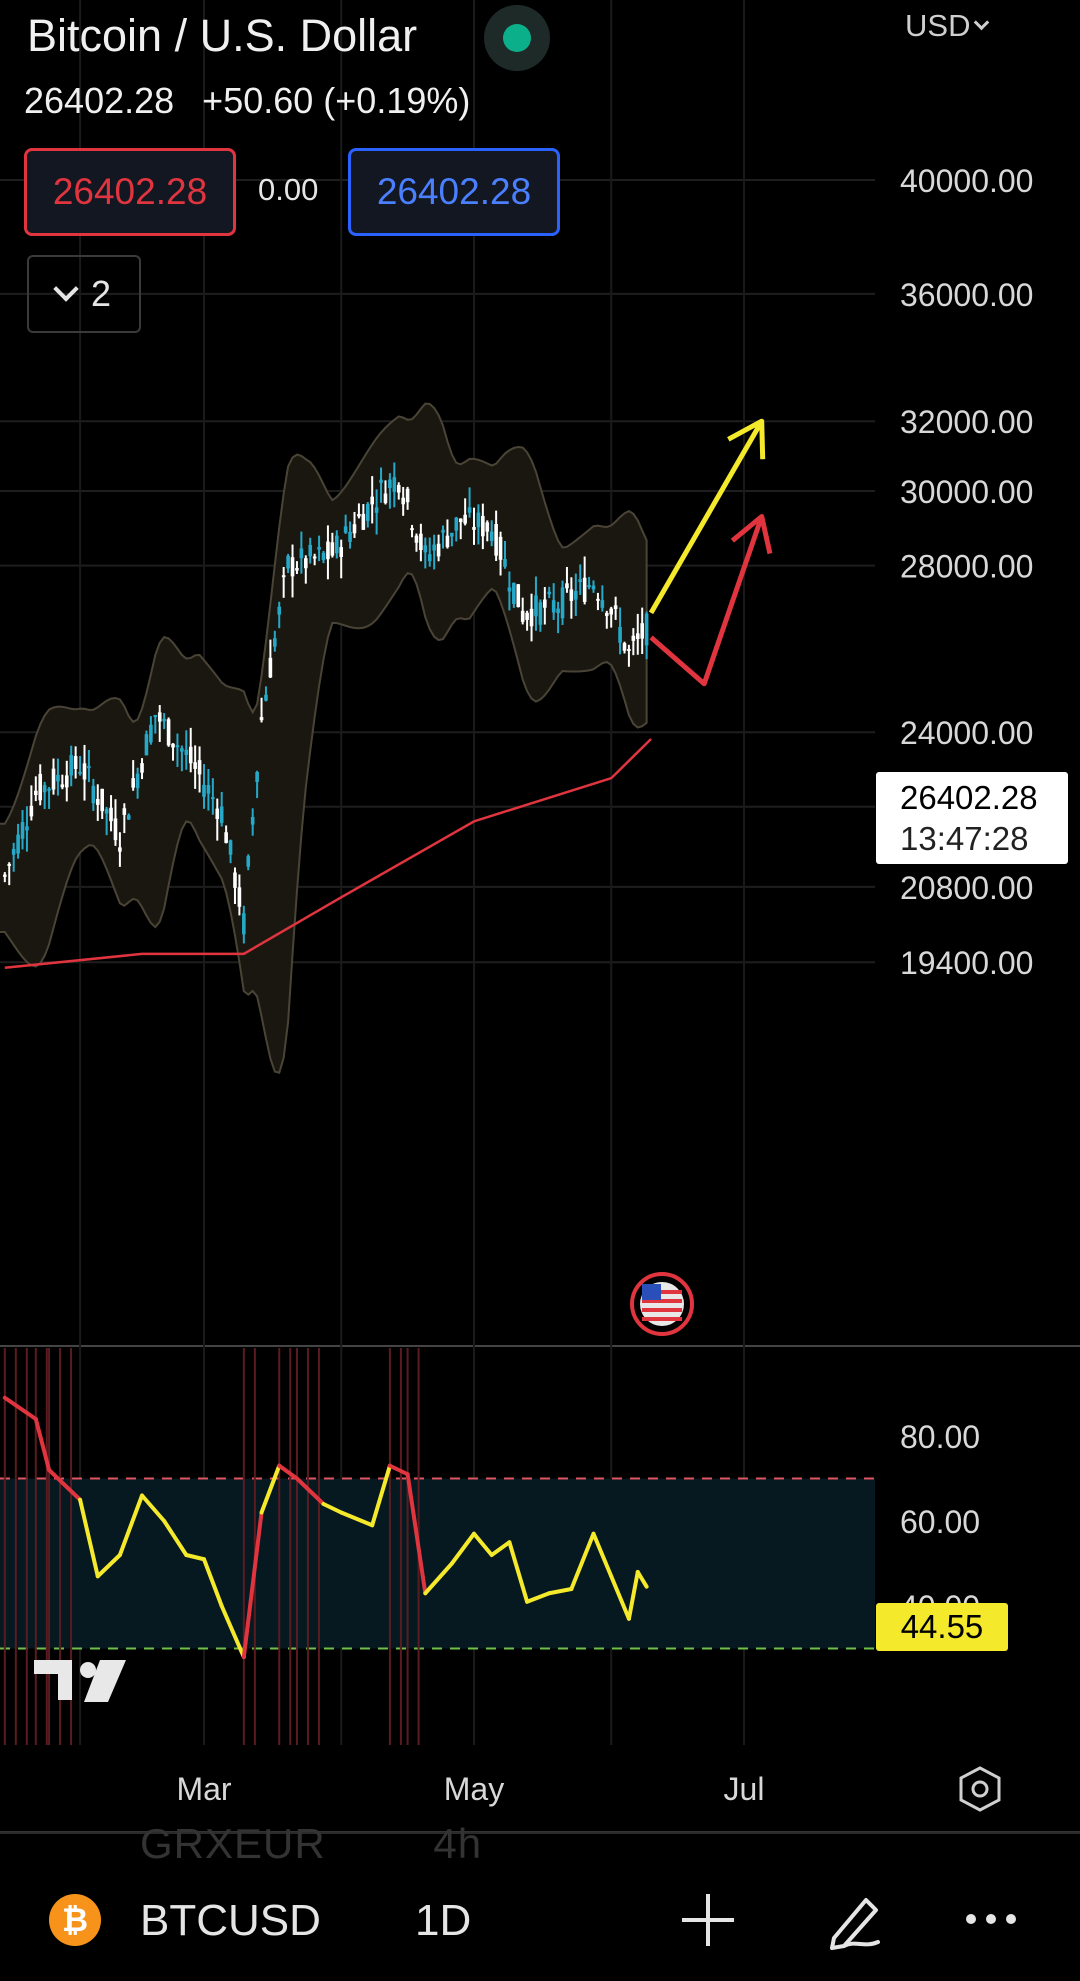 The width and height of the screenshot is (1080, 1981). Describe the element at coordinates (855, 1921) in the screenshot. I see `pen-icon` at that location.